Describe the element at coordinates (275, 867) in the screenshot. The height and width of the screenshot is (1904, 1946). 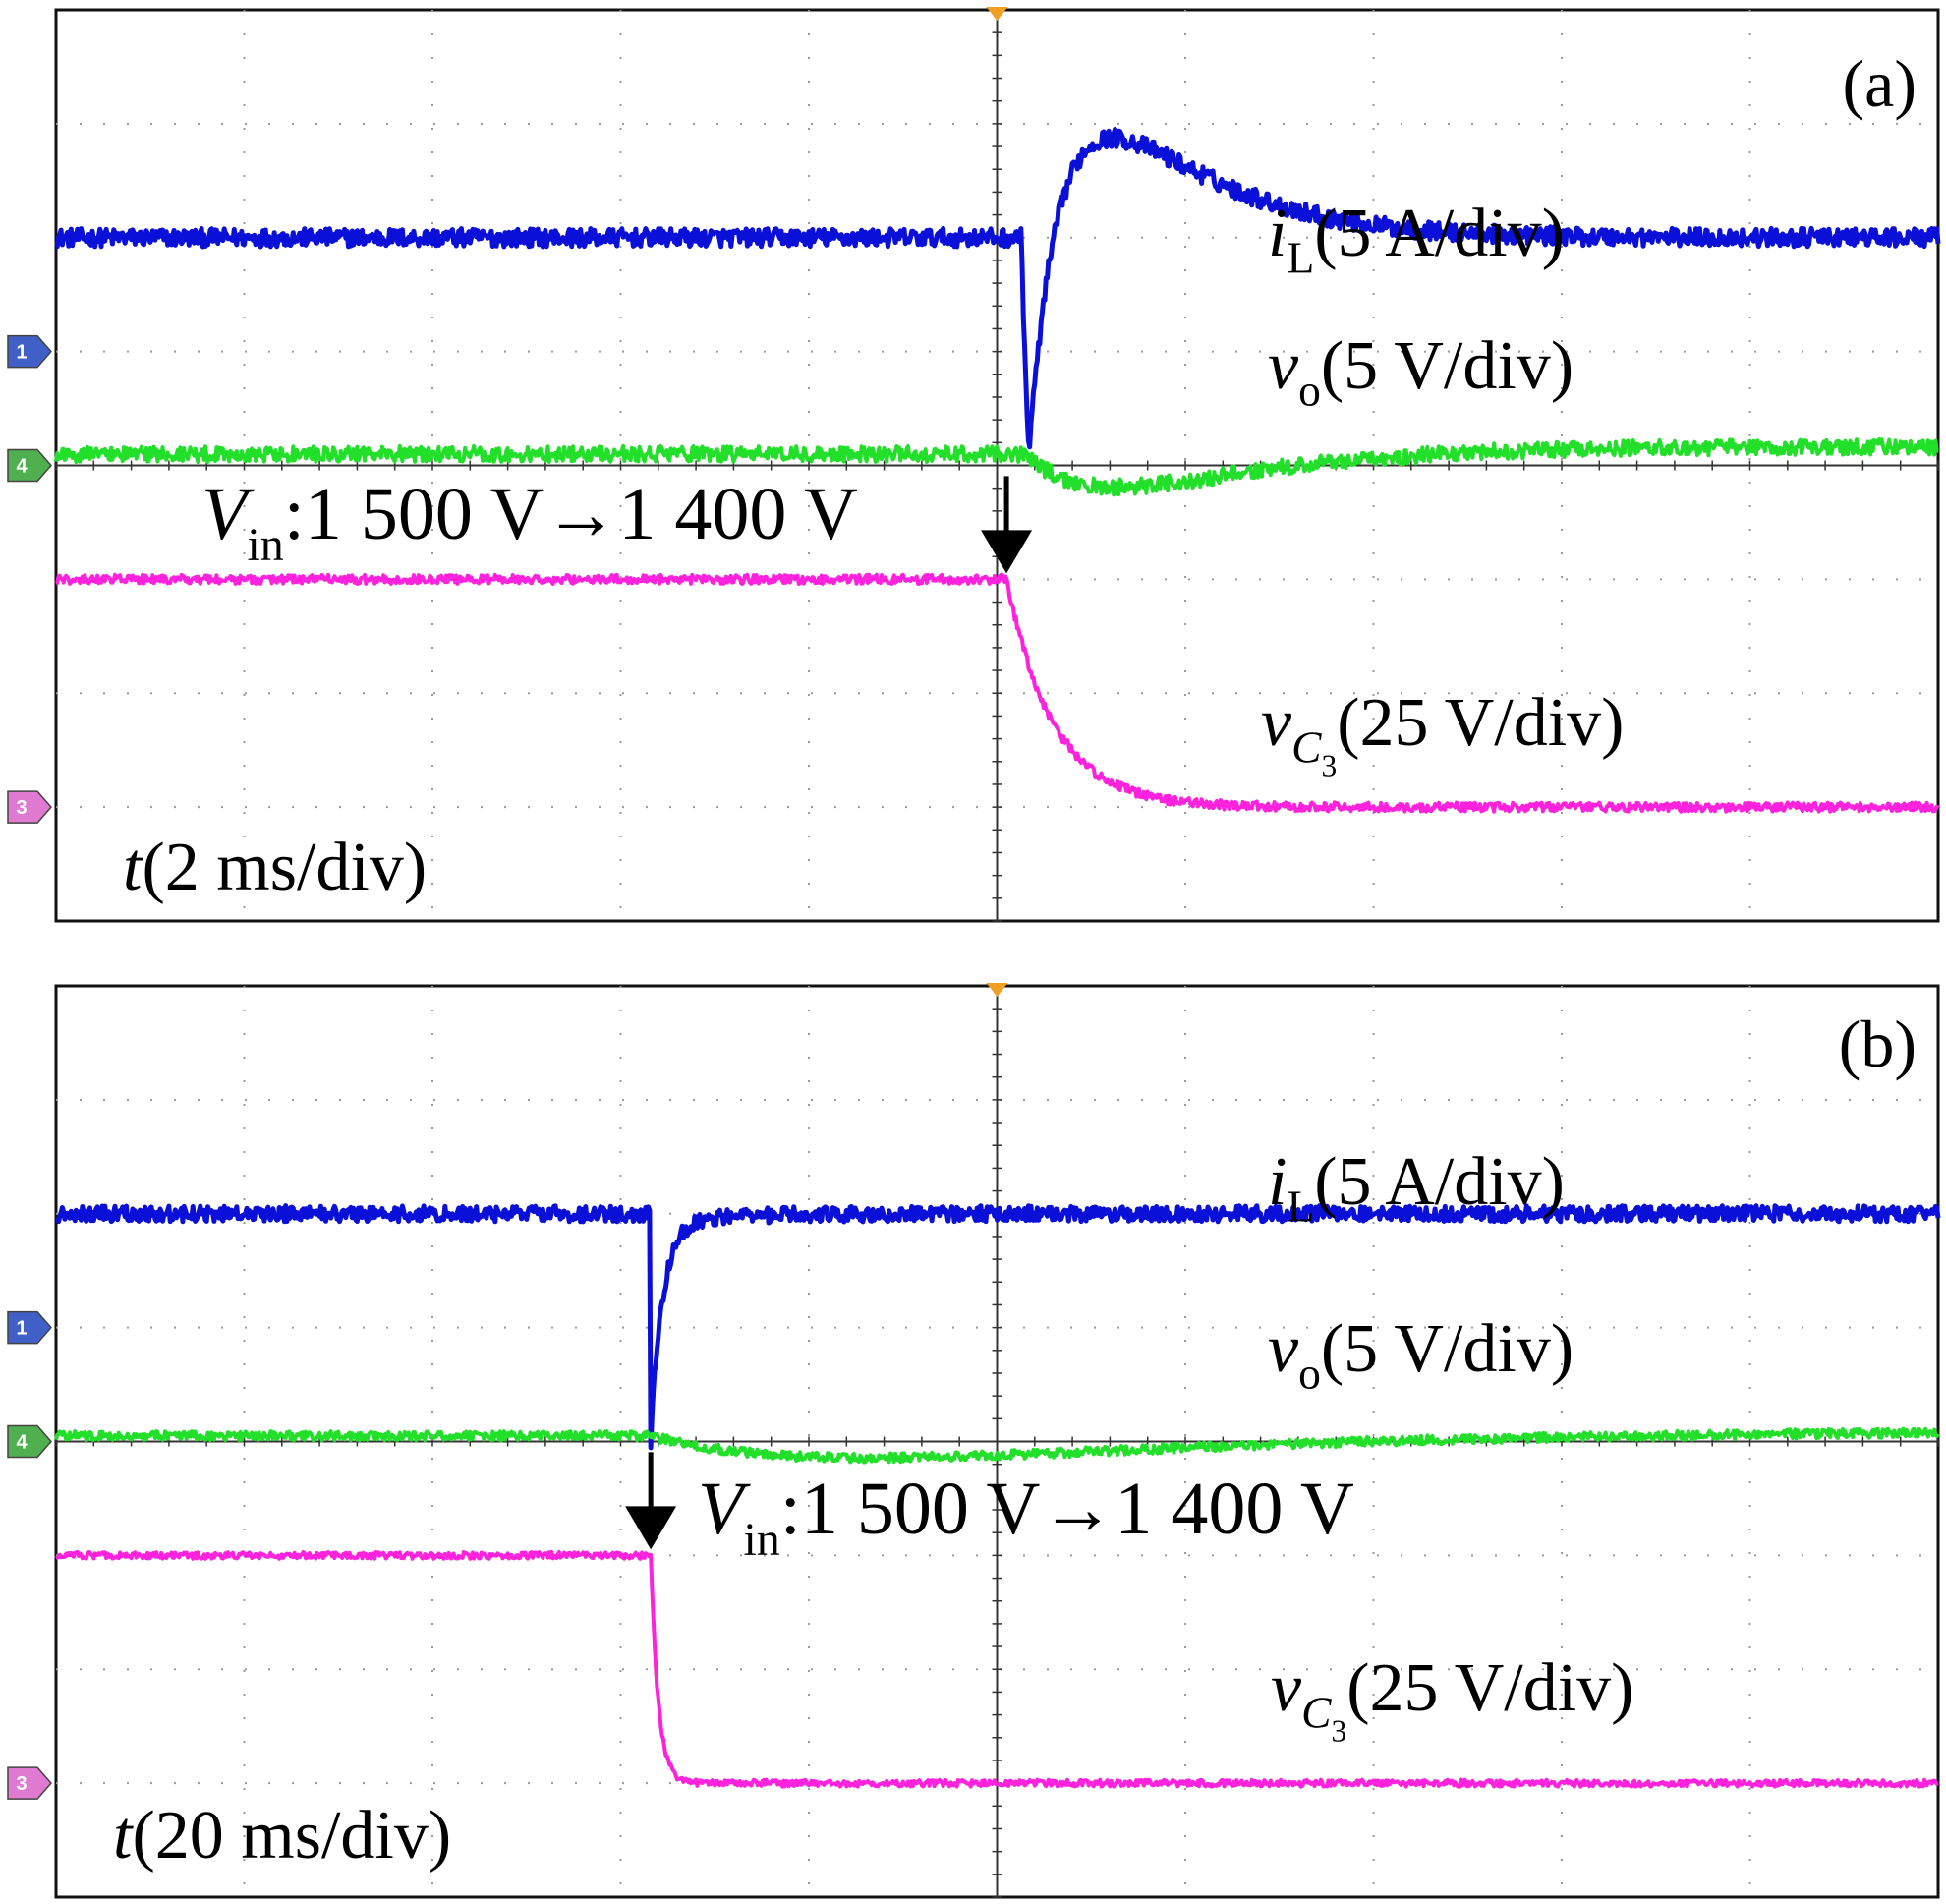
I see `time-scale-label: t(2 ms/div)` at that location.